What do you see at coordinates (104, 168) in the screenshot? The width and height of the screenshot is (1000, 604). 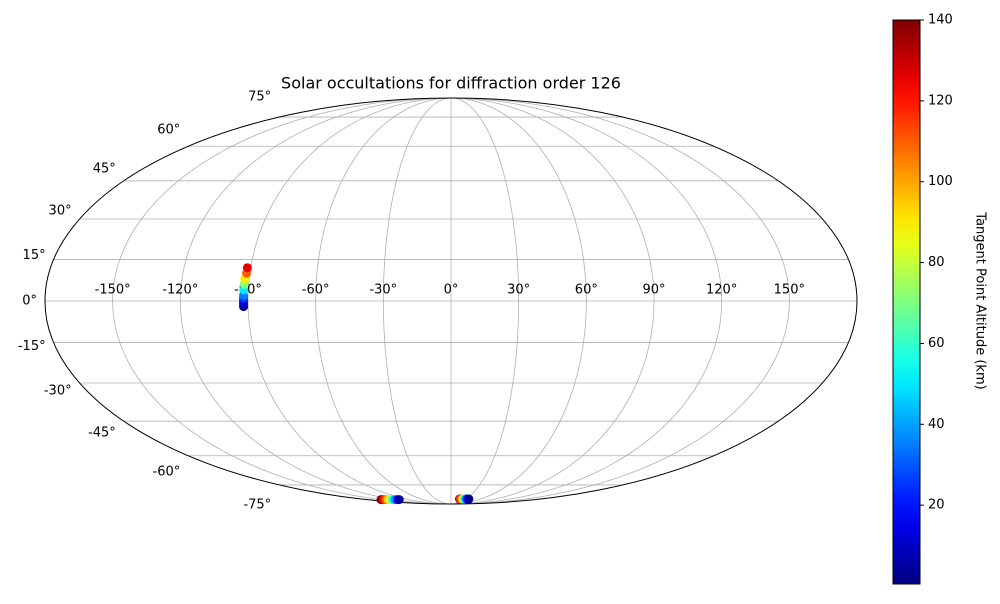 I see `y-tick-label: 45°` at bounding box center [104, 168].